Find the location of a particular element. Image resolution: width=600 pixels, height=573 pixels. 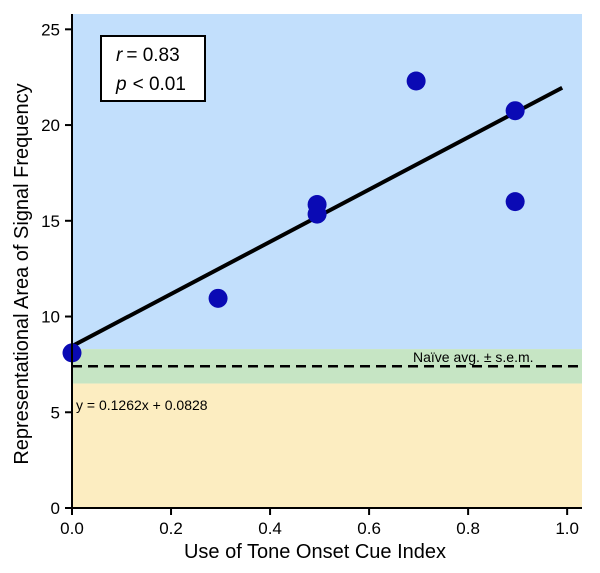

y-tick-label: 5 is located at coordinates (55, 412).